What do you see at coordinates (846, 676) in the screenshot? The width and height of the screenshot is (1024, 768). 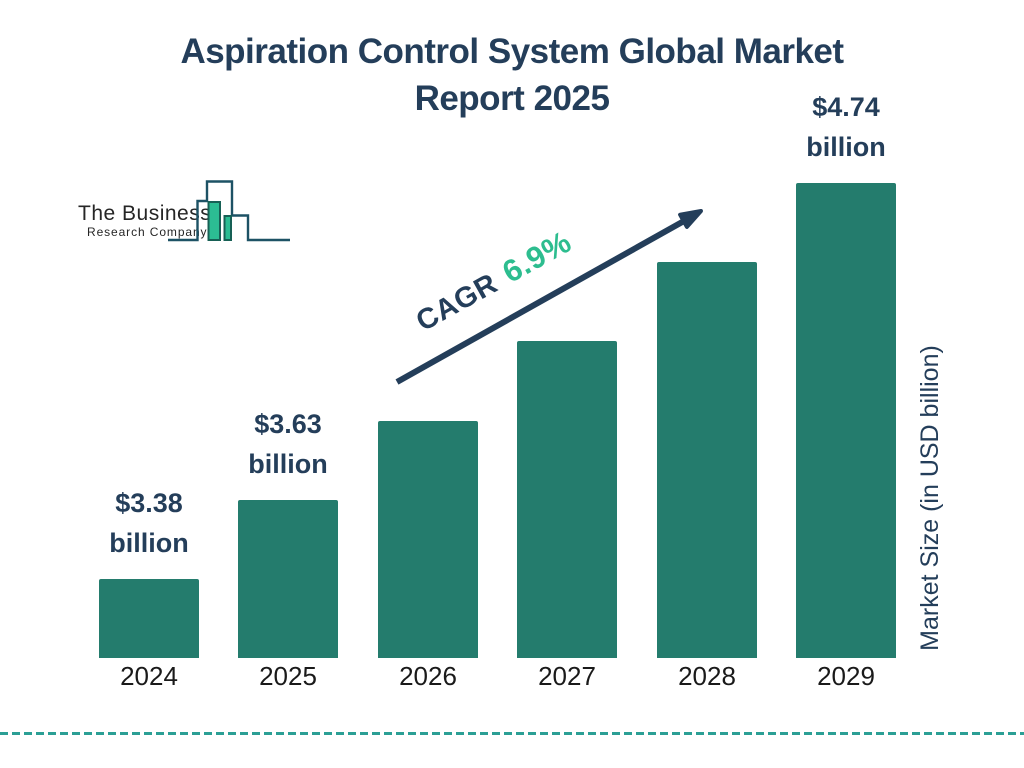 I see `year-label-2029: 2029` at bounding box center [846, 676].